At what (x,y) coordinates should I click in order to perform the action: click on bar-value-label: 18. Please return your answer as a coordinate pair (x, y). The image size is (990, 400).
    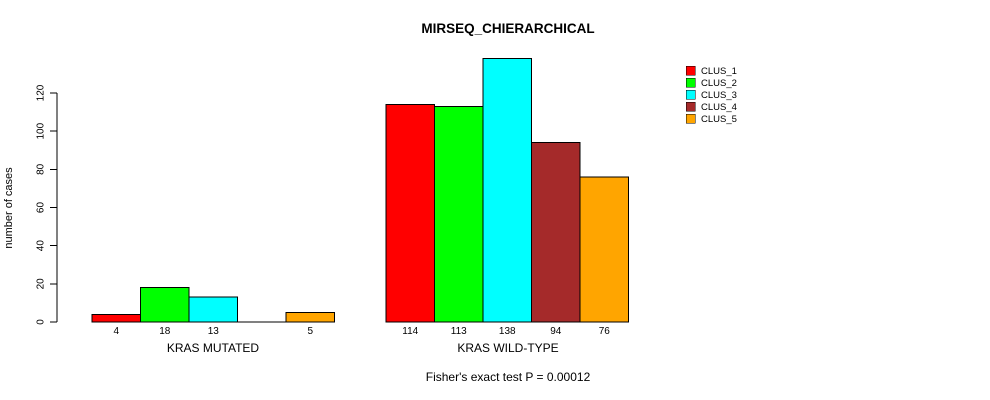
    Looking at the image, I should click on (165, 331).